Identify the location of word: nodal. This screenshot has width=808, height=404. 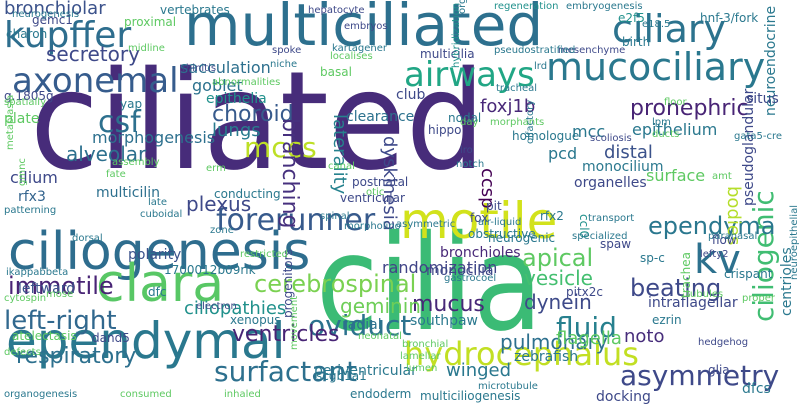
(465, 118).